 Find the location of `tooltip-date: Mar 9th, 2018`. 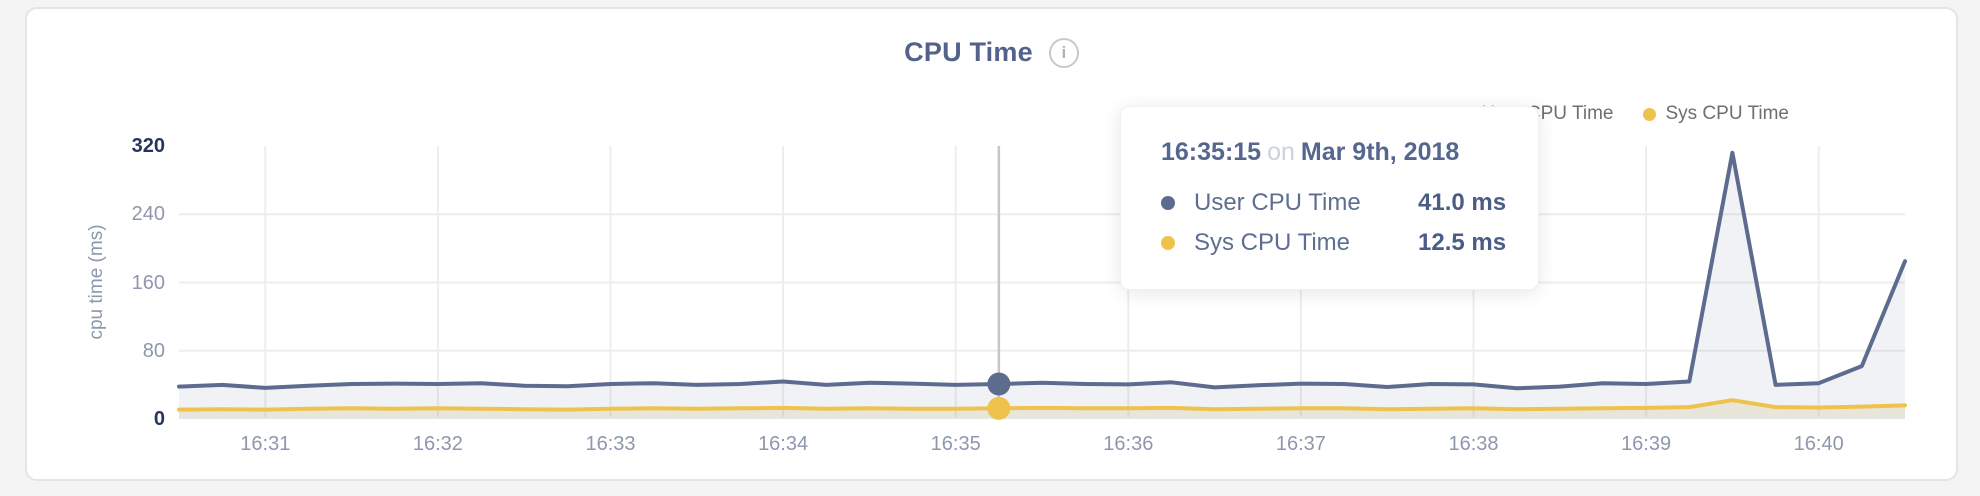

tooltip-date: Mar 9th, 2018 is located at coordinates (1380, 152).